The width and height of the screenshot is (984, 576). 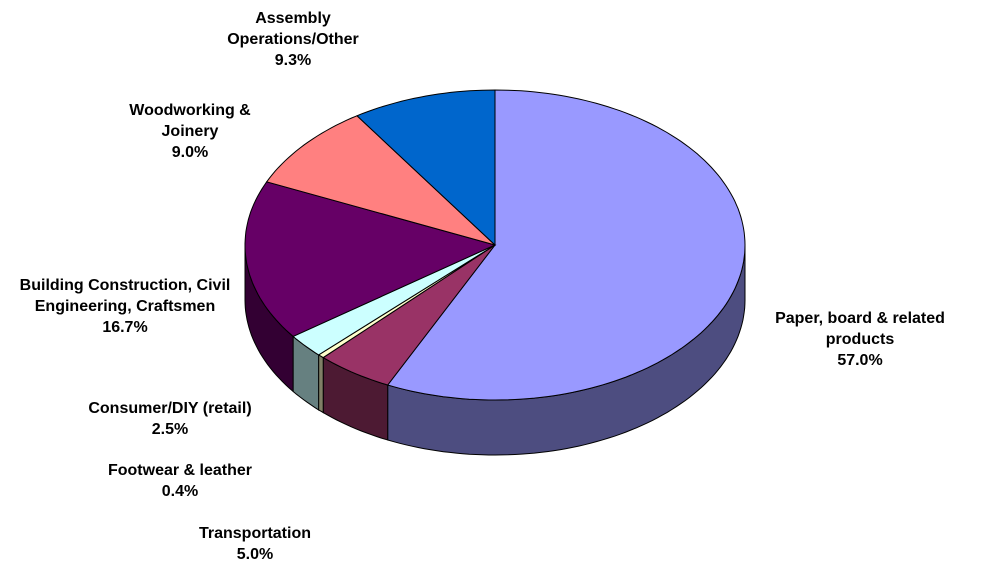 What do you see at coordinates (860, 329) in the screenshot?
I see `category-name: Paper, board & related products` at bounding box center [860, 329].